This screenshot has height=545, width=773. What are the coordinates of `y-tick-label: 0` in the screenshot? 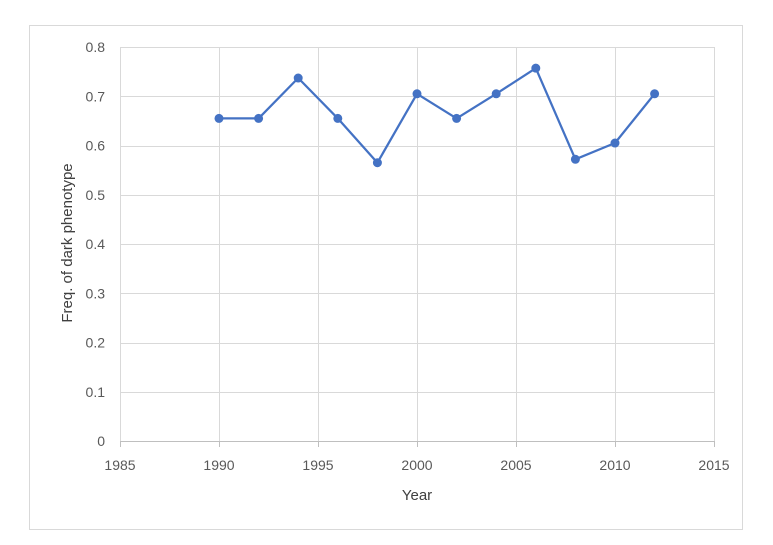 It's located at (101, 441).